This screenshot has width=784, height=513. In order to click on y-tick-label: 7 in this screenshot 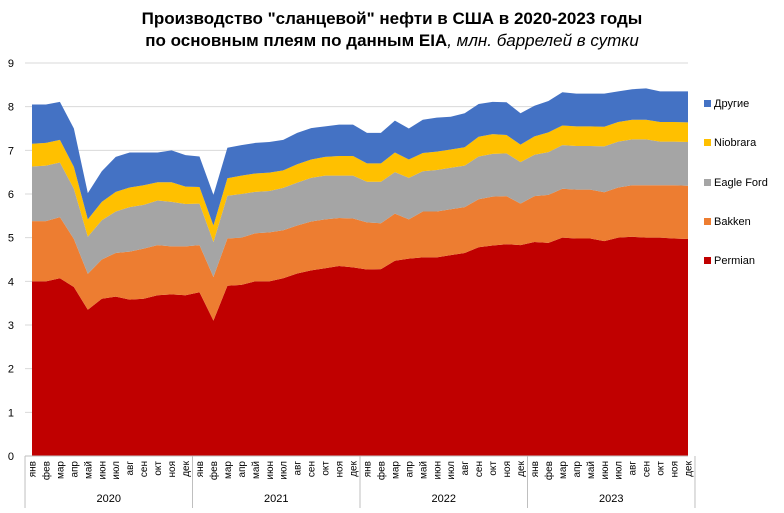, I will do `click(11, 151)`.